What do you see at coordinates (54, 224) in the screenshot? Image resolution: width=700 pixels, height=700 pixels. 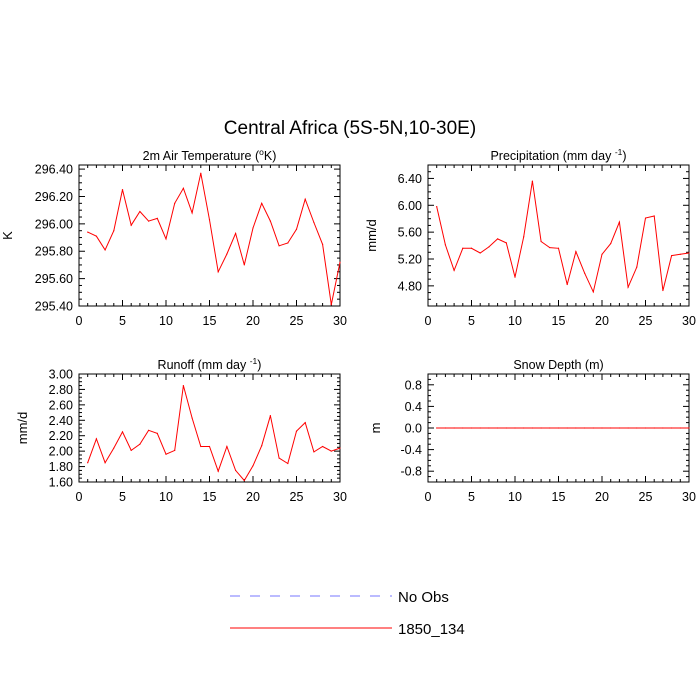 I see `y-tick-label: 296.00` at bounding box center [54, 224].